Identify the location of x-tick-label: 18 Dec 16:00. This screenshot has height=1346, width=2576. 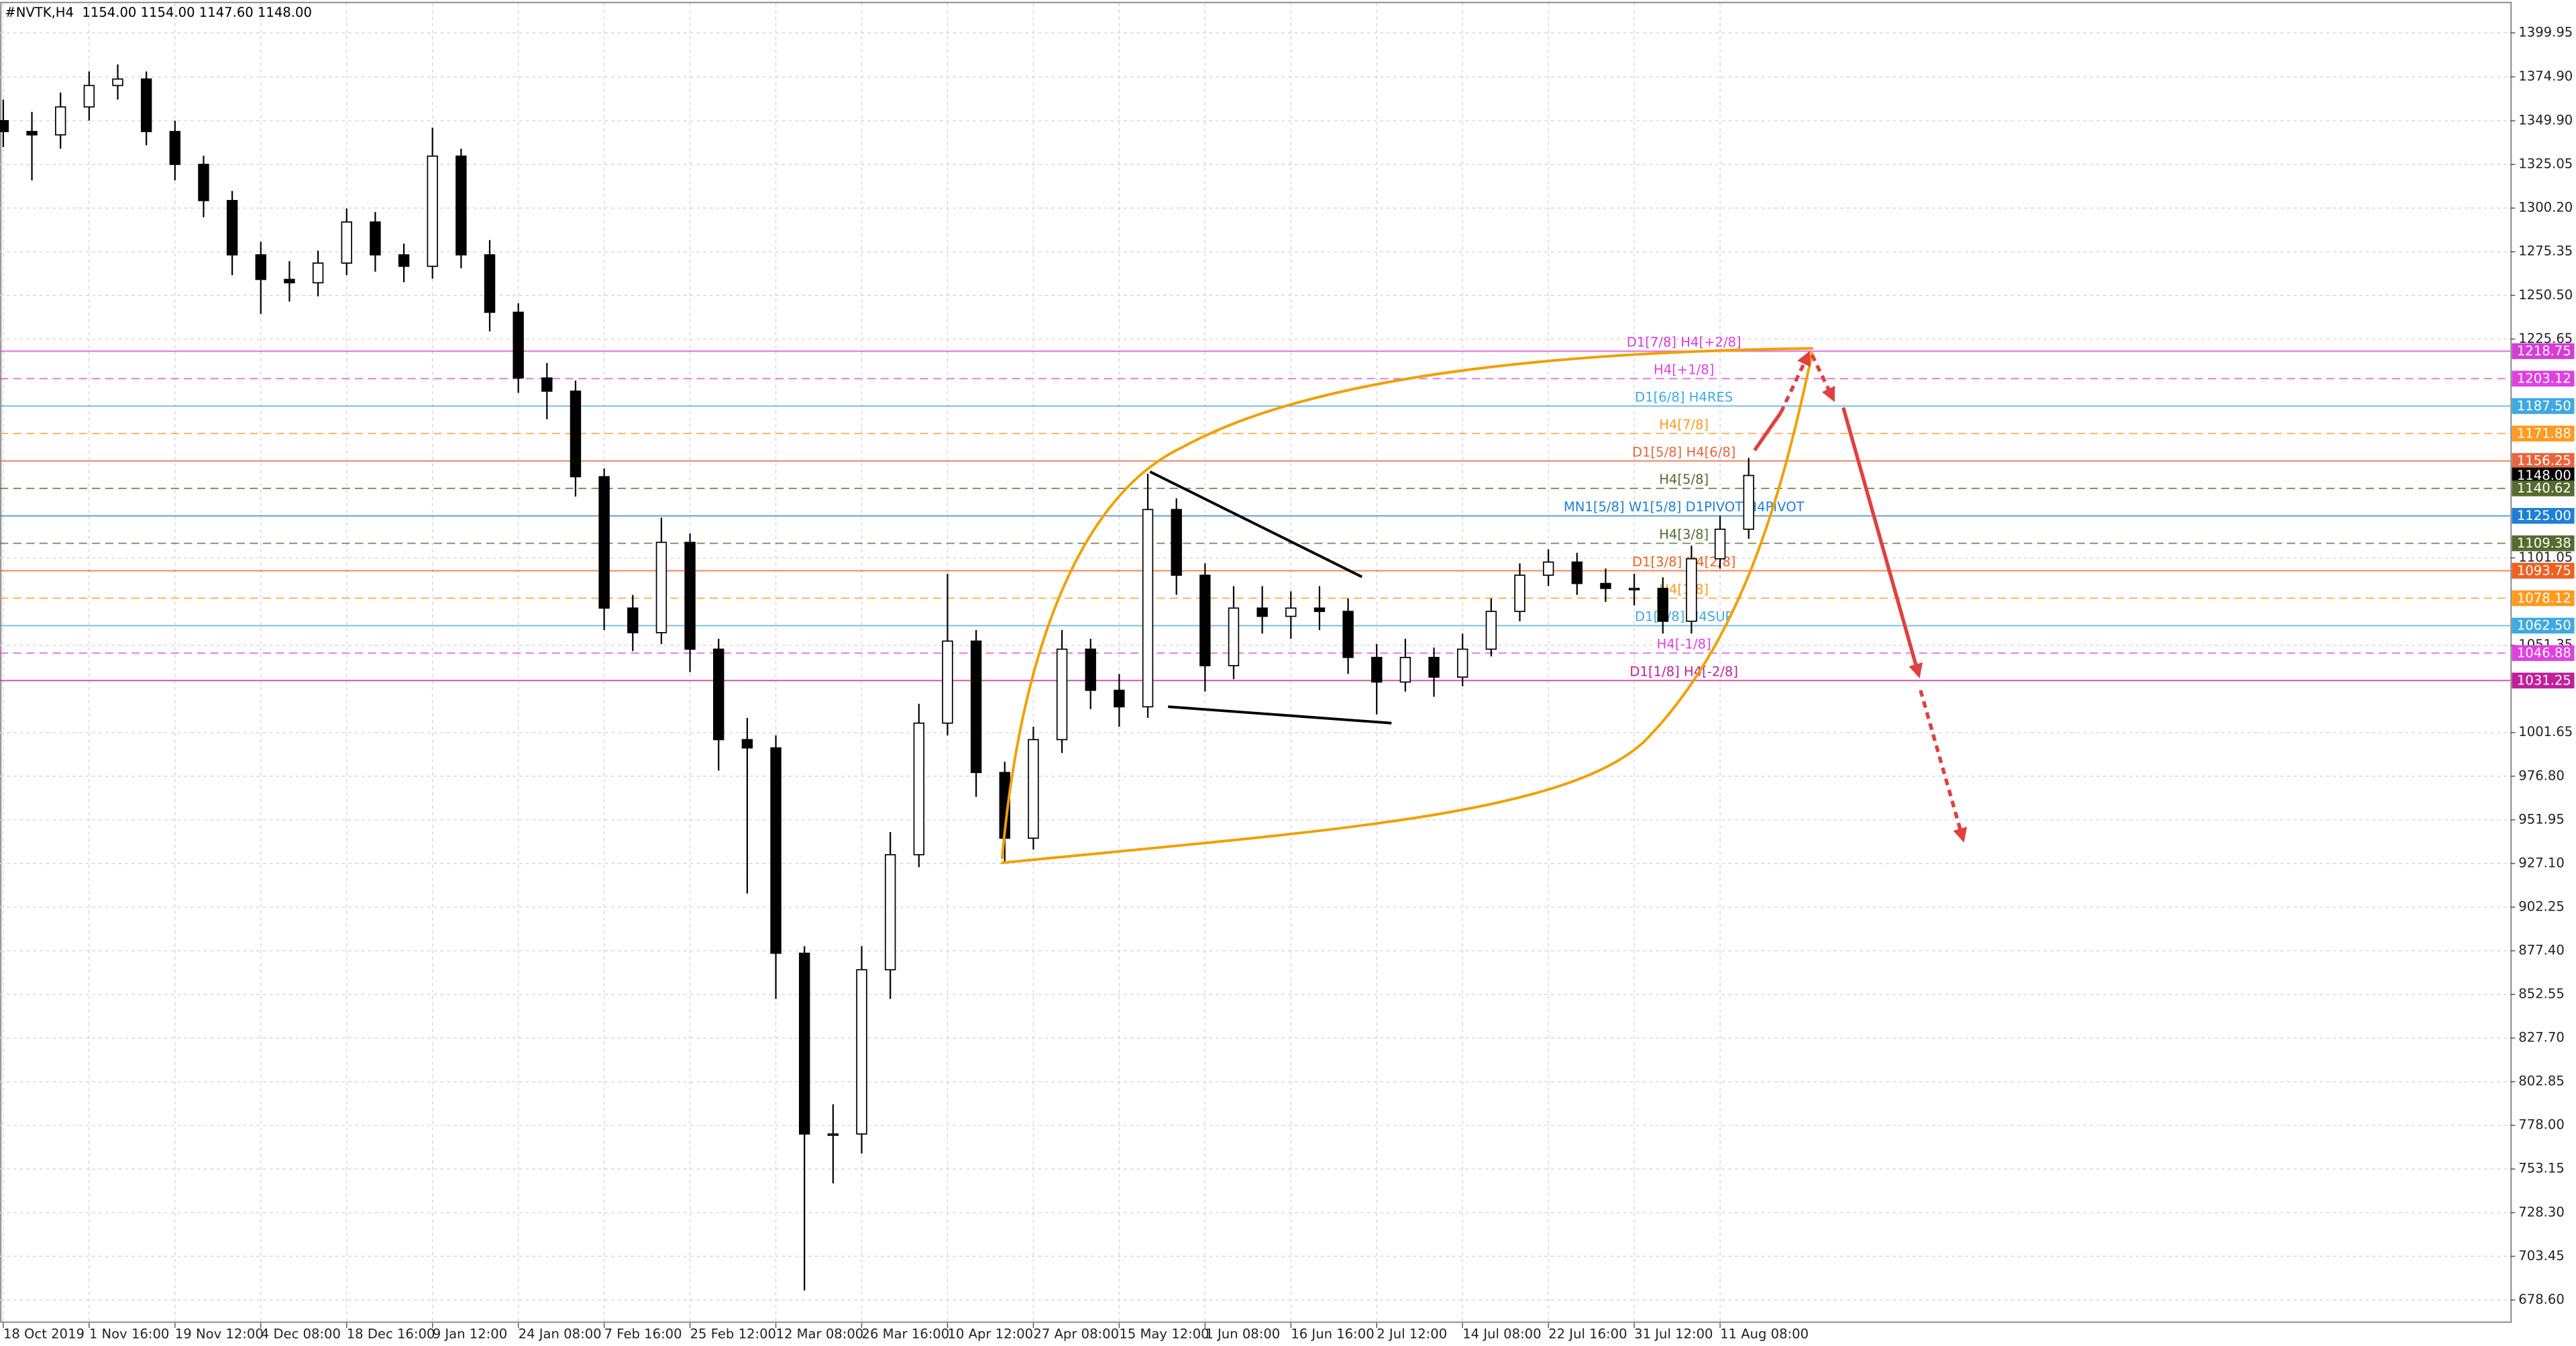
(391, 1333).